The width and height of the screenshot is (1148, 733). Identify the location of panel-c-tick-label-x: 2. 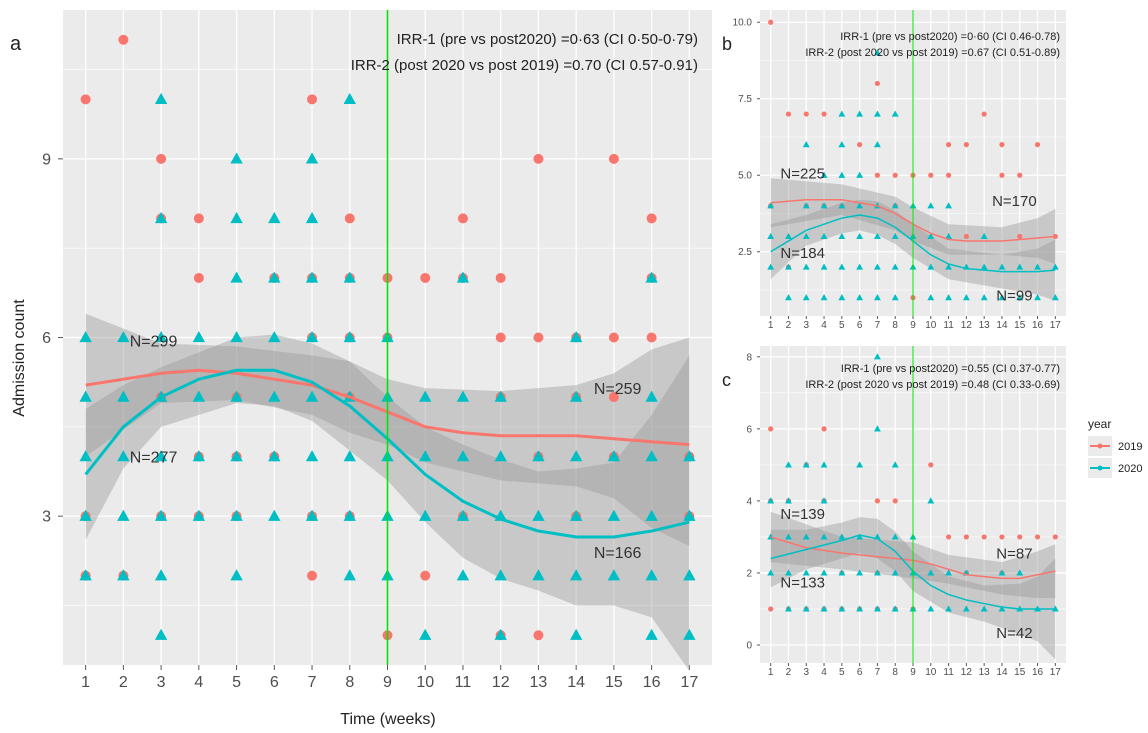
(789, 672).